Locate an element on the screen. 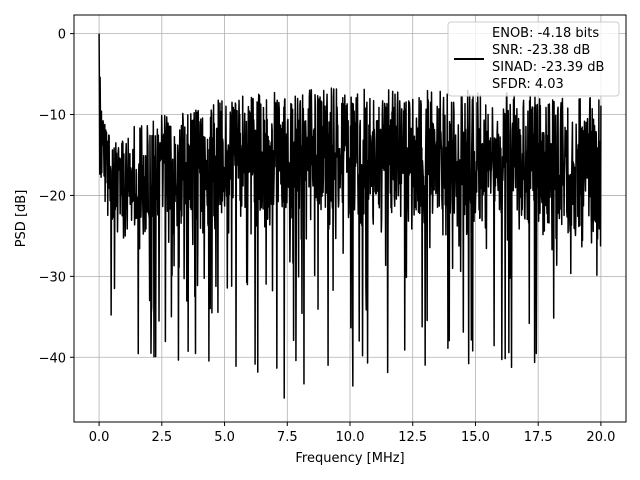  y-tick-label: −40 is located at coordinates (52, 358).